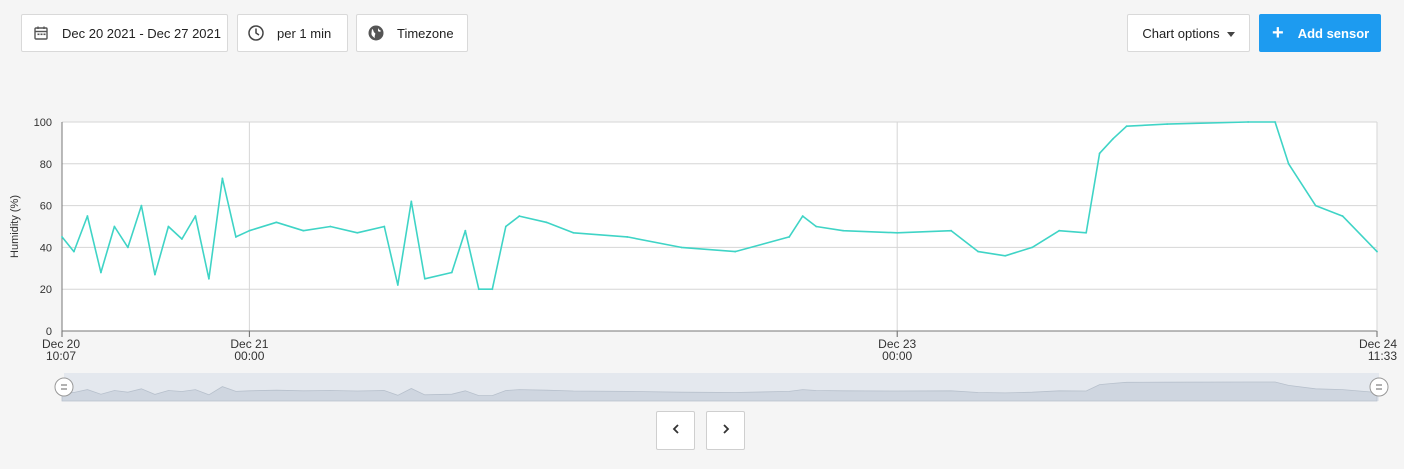 This screenshot has width=1404, height=469. Describe the element at coordinates (46, 290) in the screenshot. I see `y-tick-label: 20` at that location.